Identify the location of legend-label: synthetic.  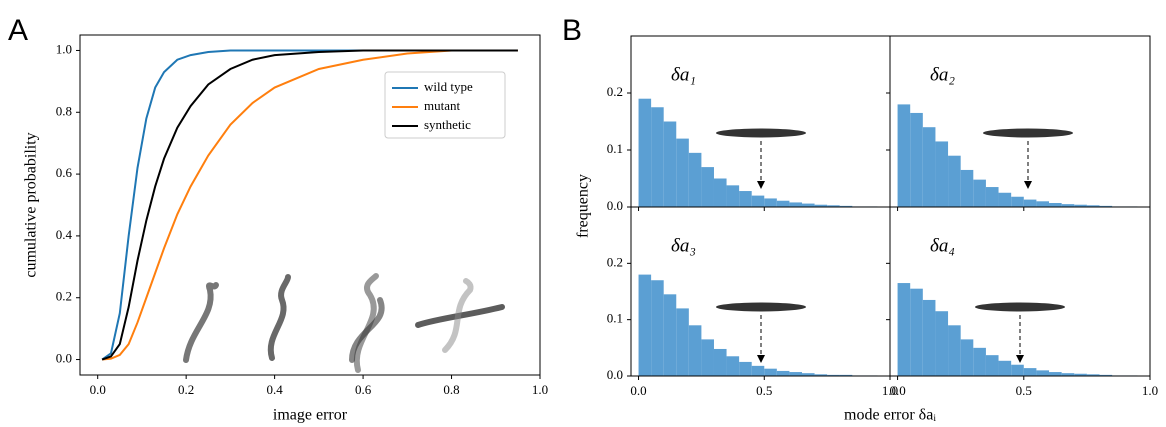
(447, 124).